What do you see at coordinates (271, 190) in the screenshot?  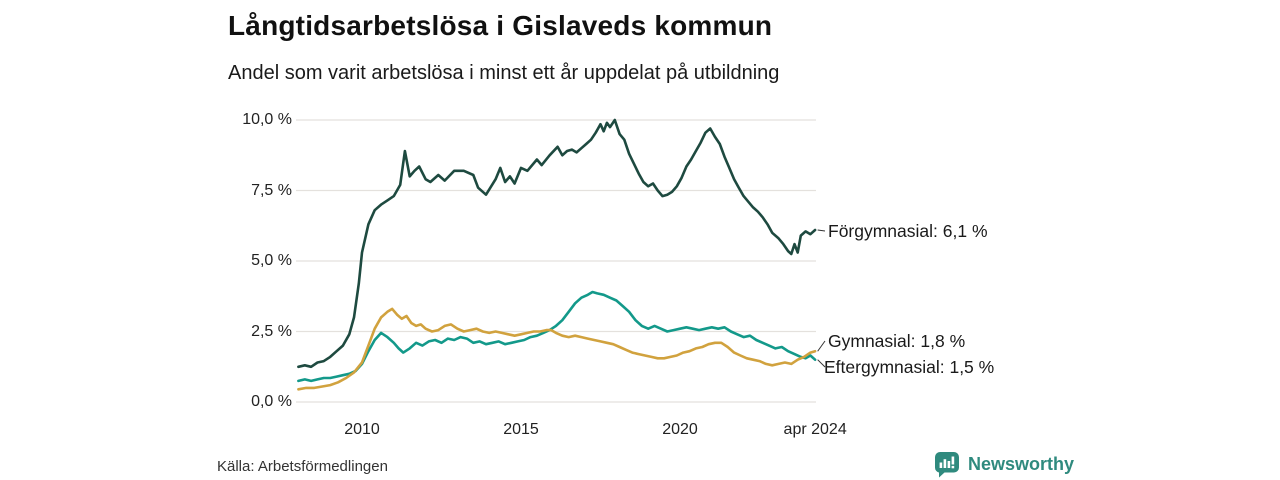 I see `y-axis-tick-label: 7,5 %` at bounding box center [271, 190].